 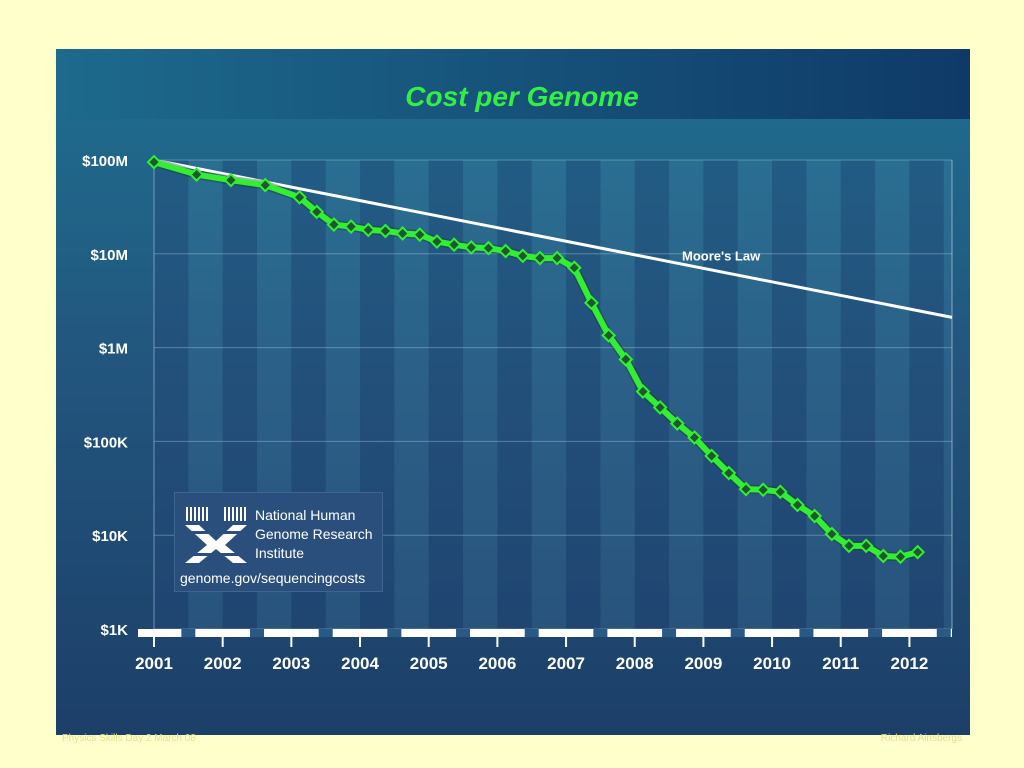 What do you see at coordinates (305, 515) in the screenshot?
I see `nhgri-org-line: National Human` at bounding box center [305, 515].